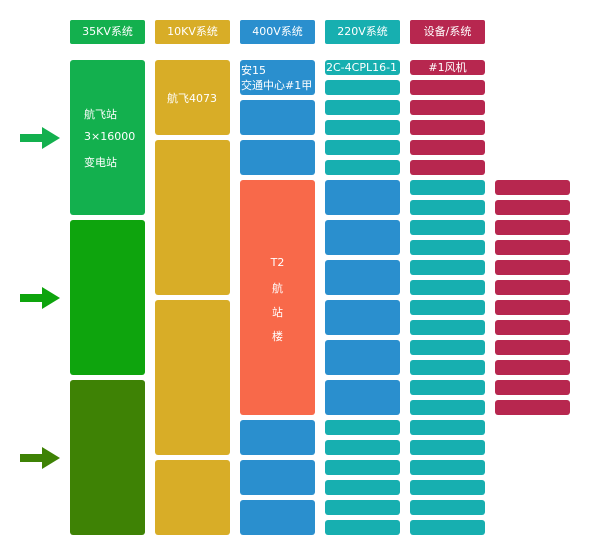 This screenshot has height=535, width=600. I want to click on substation-type: 变电站, so click(100, 162).